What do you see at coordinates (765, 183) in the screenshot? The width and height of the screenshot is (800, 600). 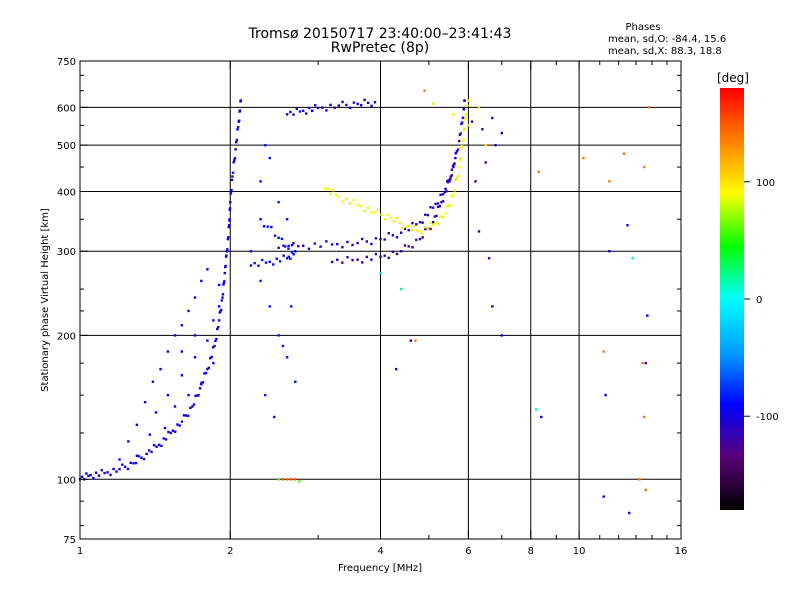 I see `colorbar-tick-label: 100` at bounding box center [765, 183].